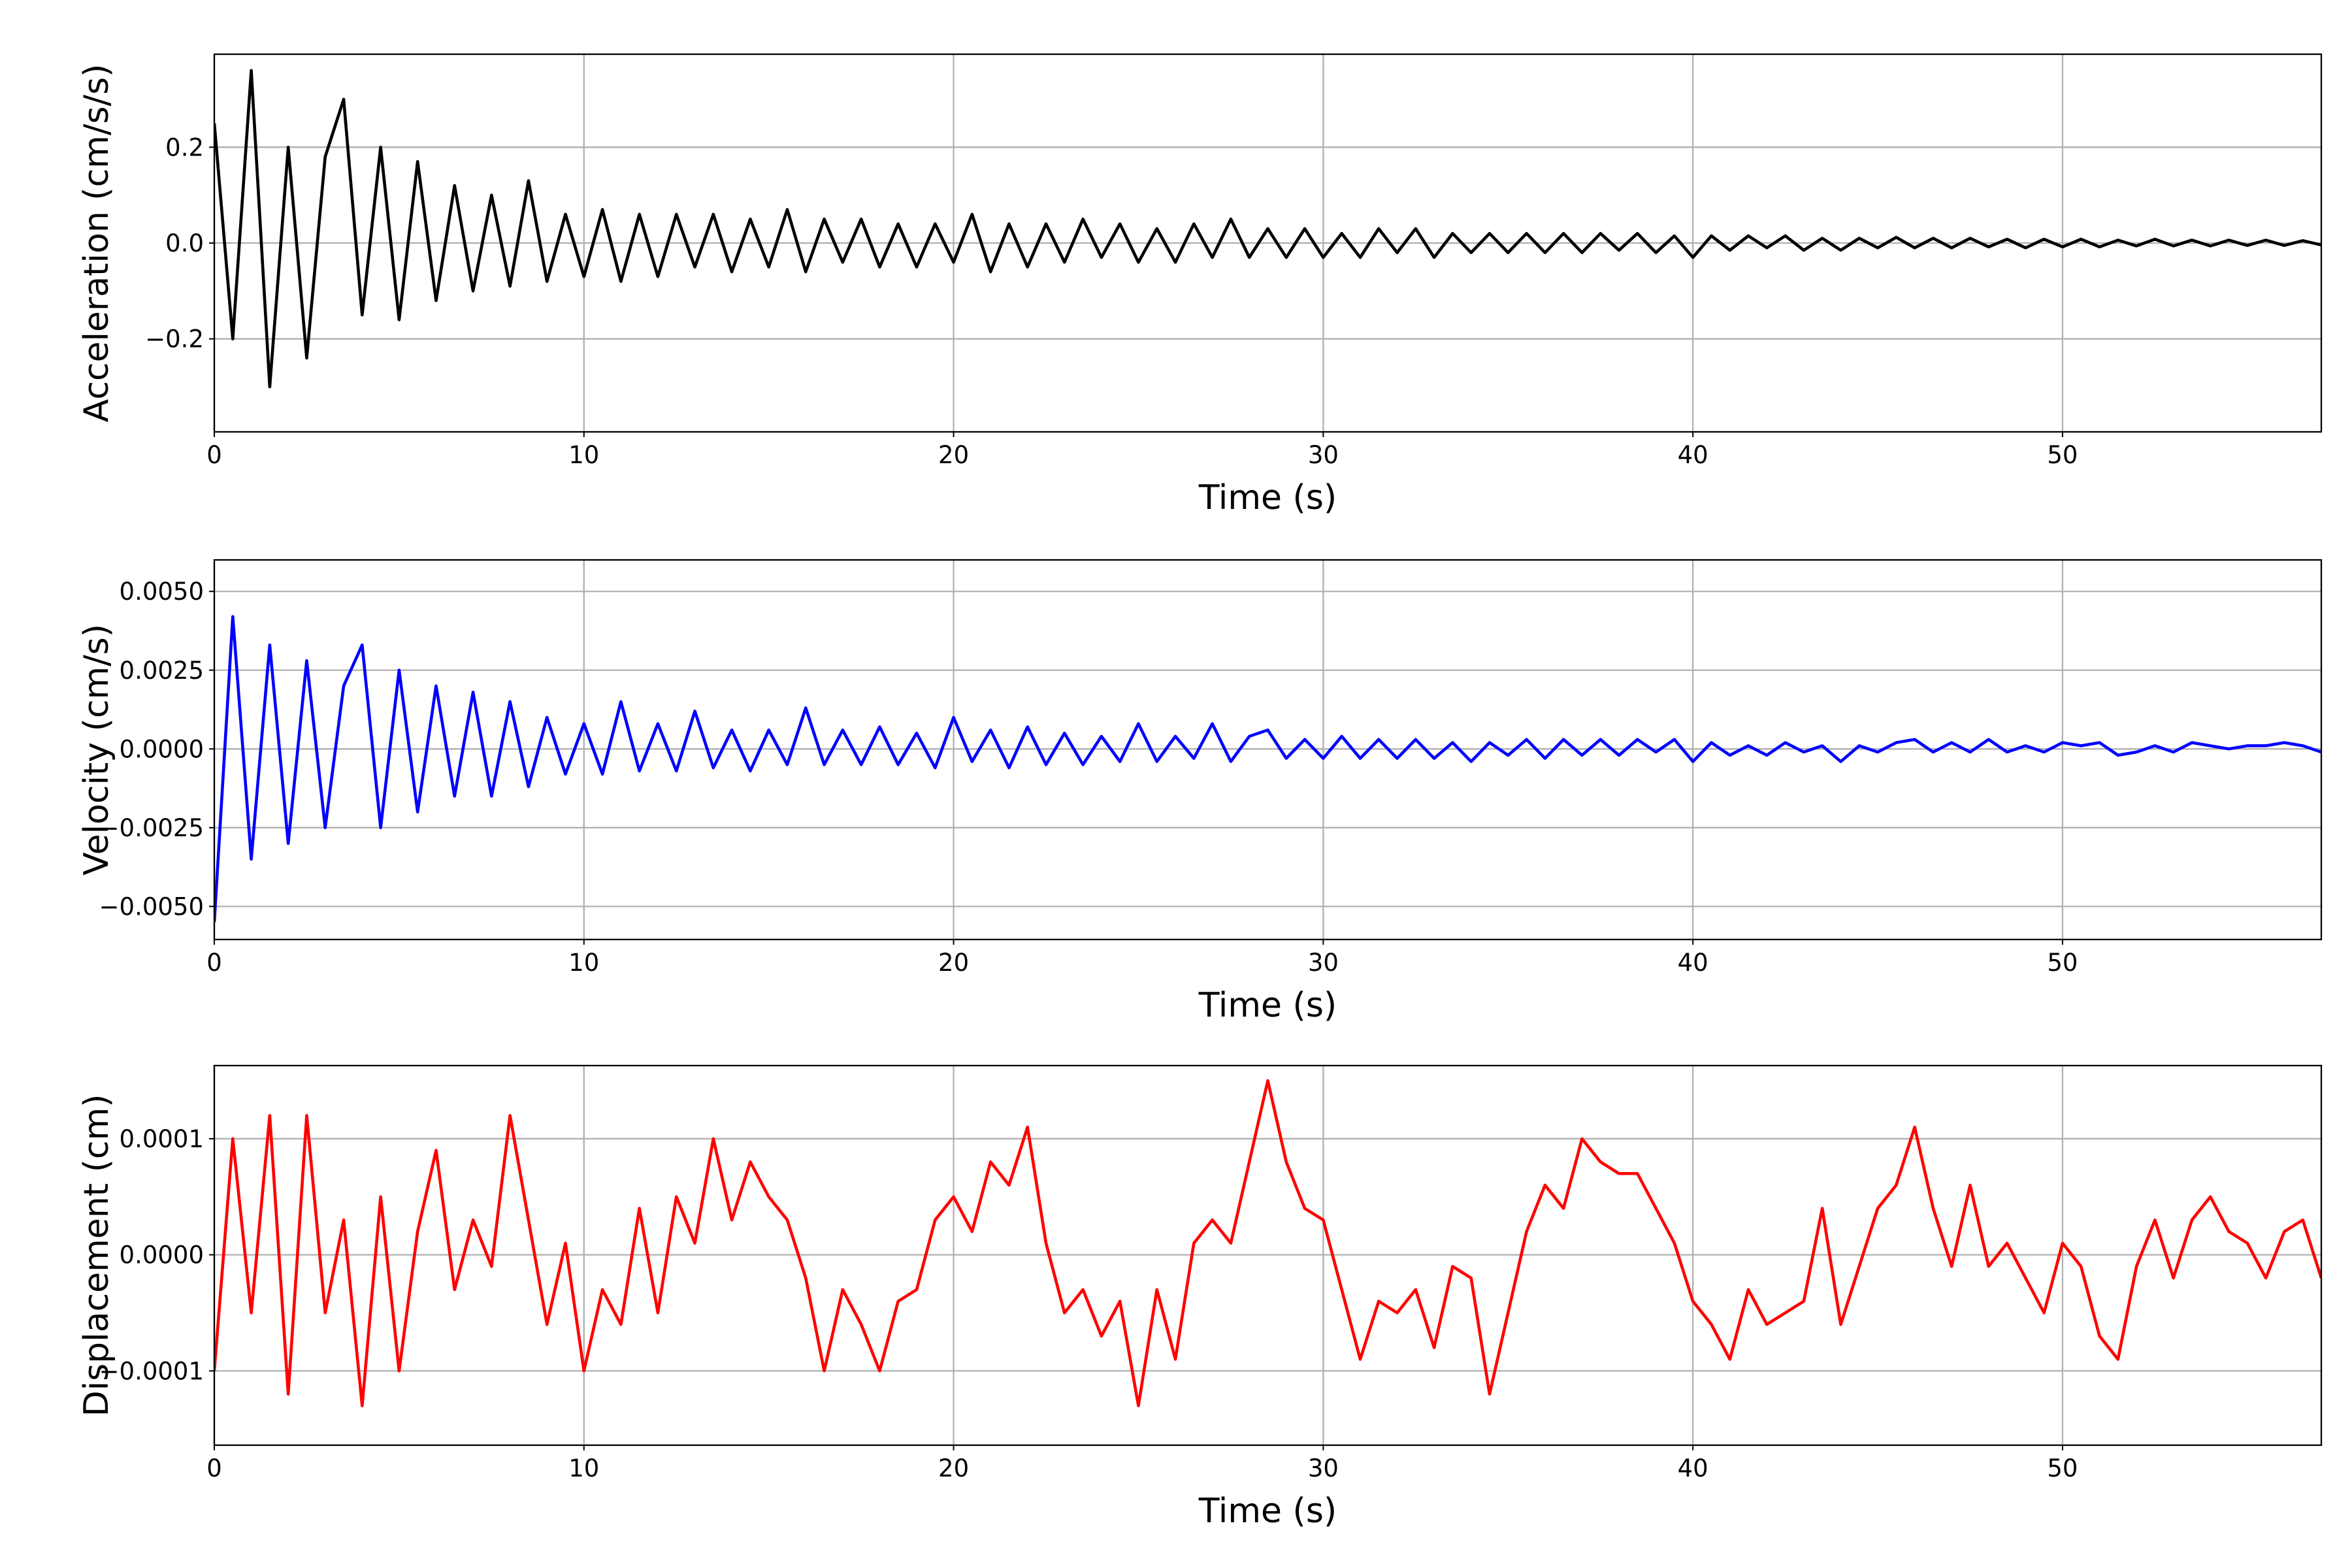  I want to click on y-tick-label: 0.0025, so click(162, 671).